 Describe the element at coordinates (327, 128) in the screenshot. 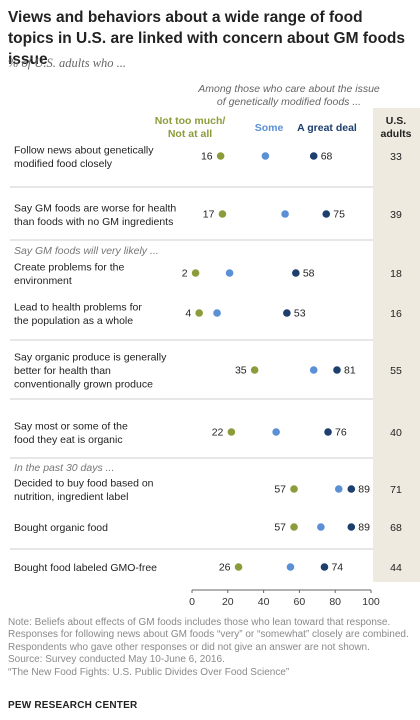

I see `legend-2: A great deal` at that location.